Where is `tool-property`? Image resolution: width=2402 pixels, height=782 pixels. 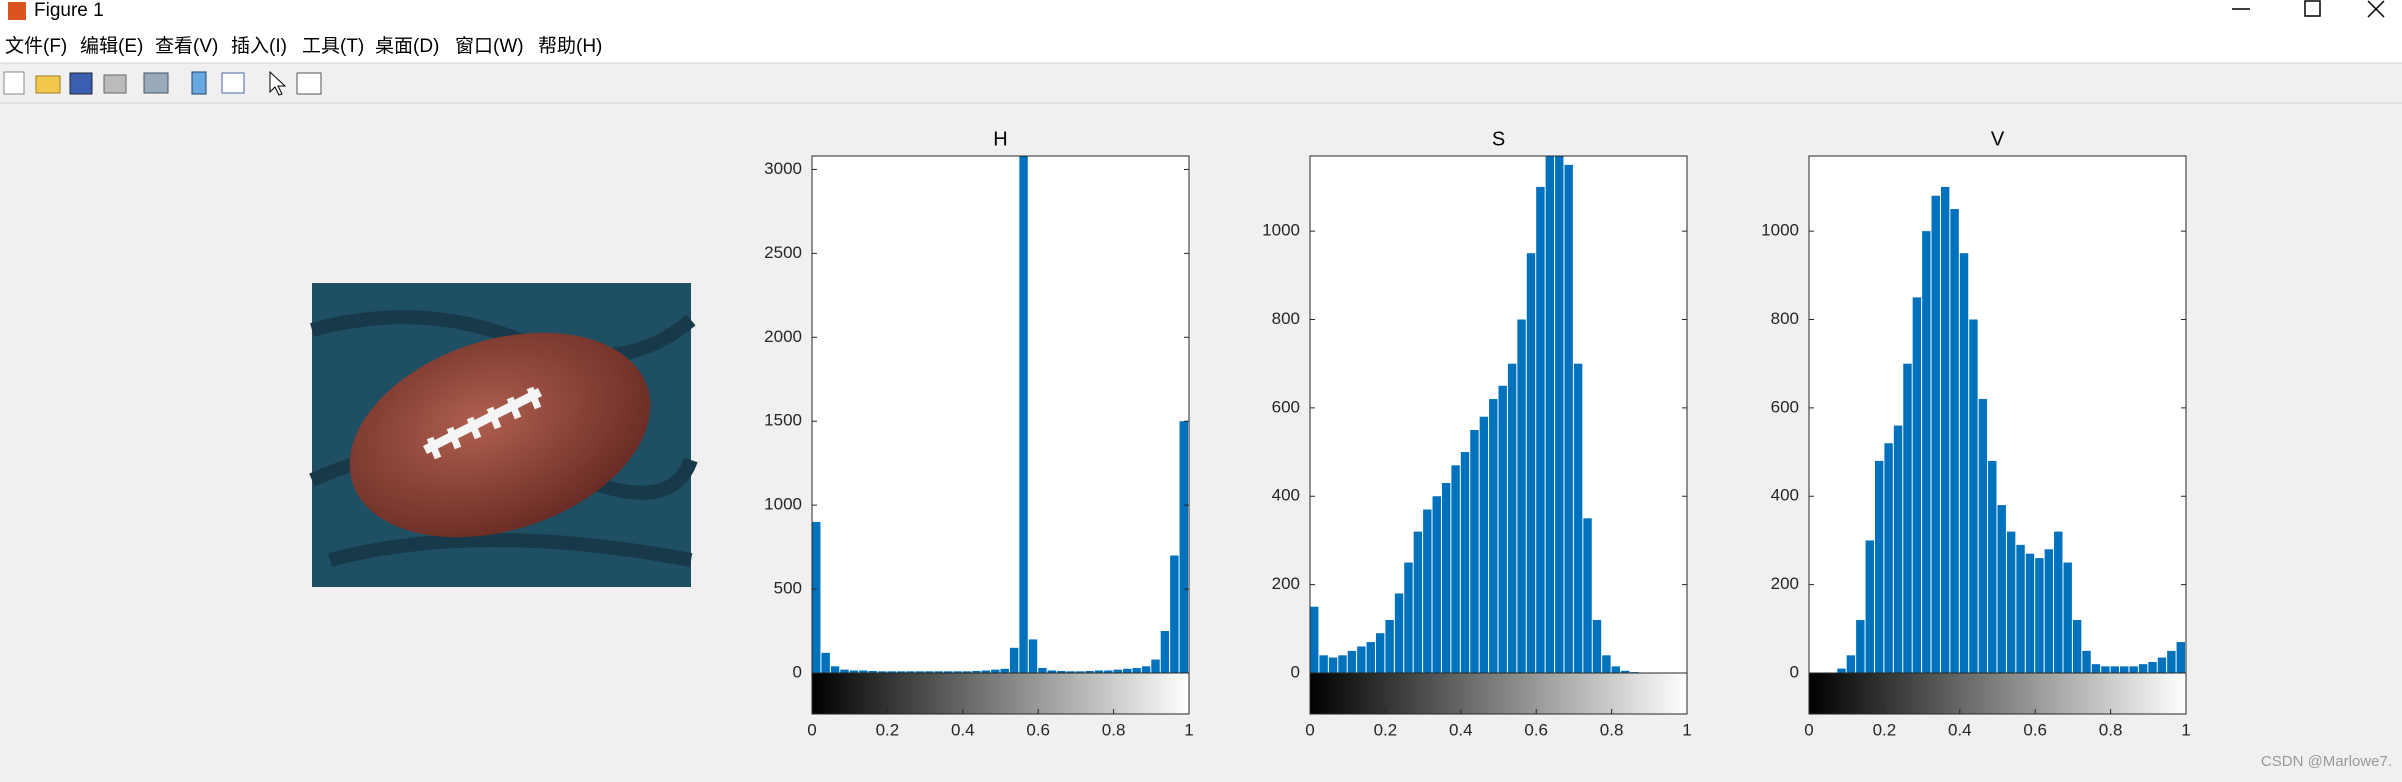 tool-property is located at coordinates (309, 83).